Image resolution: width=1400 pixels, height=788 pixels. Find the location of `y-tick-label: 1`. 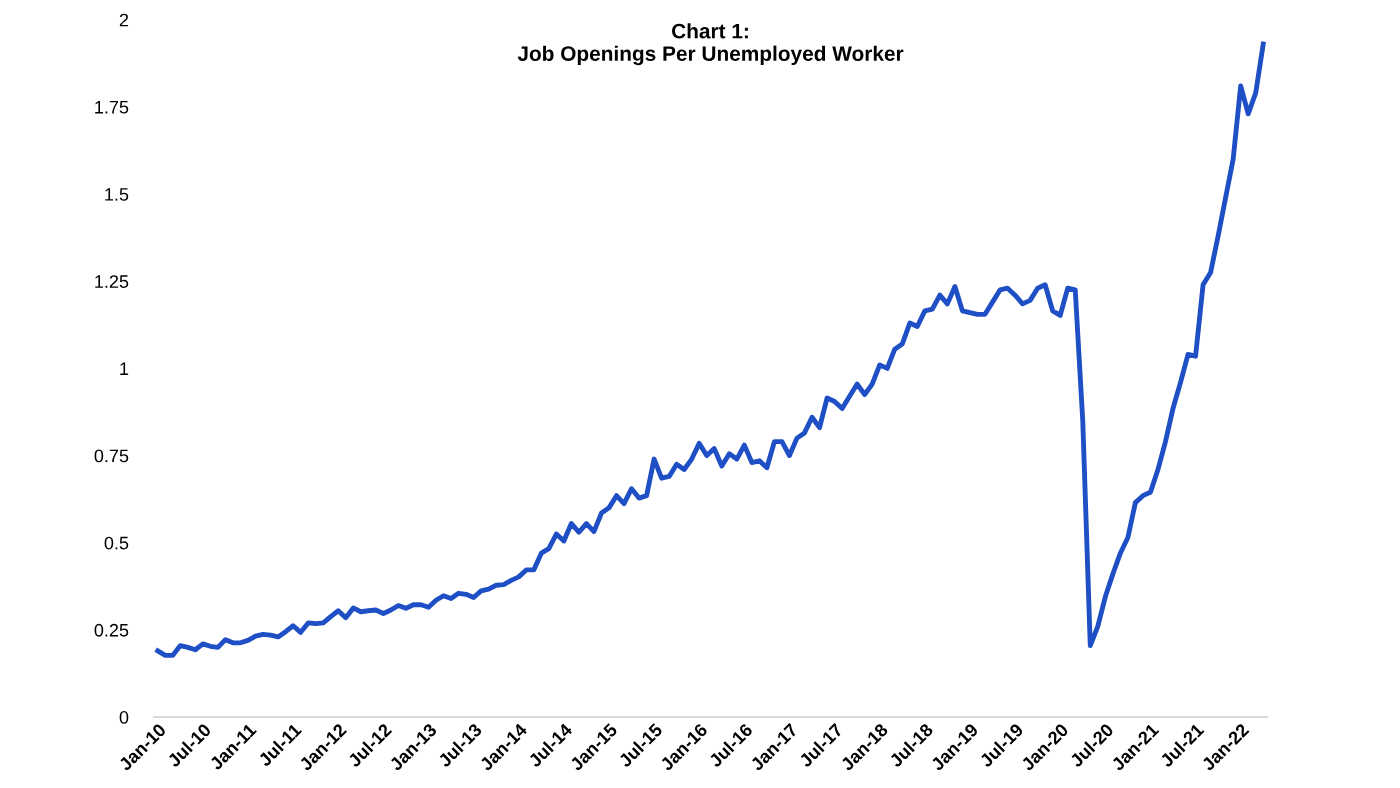

y-tick-label: 1 is located at coordinates (124, 368).